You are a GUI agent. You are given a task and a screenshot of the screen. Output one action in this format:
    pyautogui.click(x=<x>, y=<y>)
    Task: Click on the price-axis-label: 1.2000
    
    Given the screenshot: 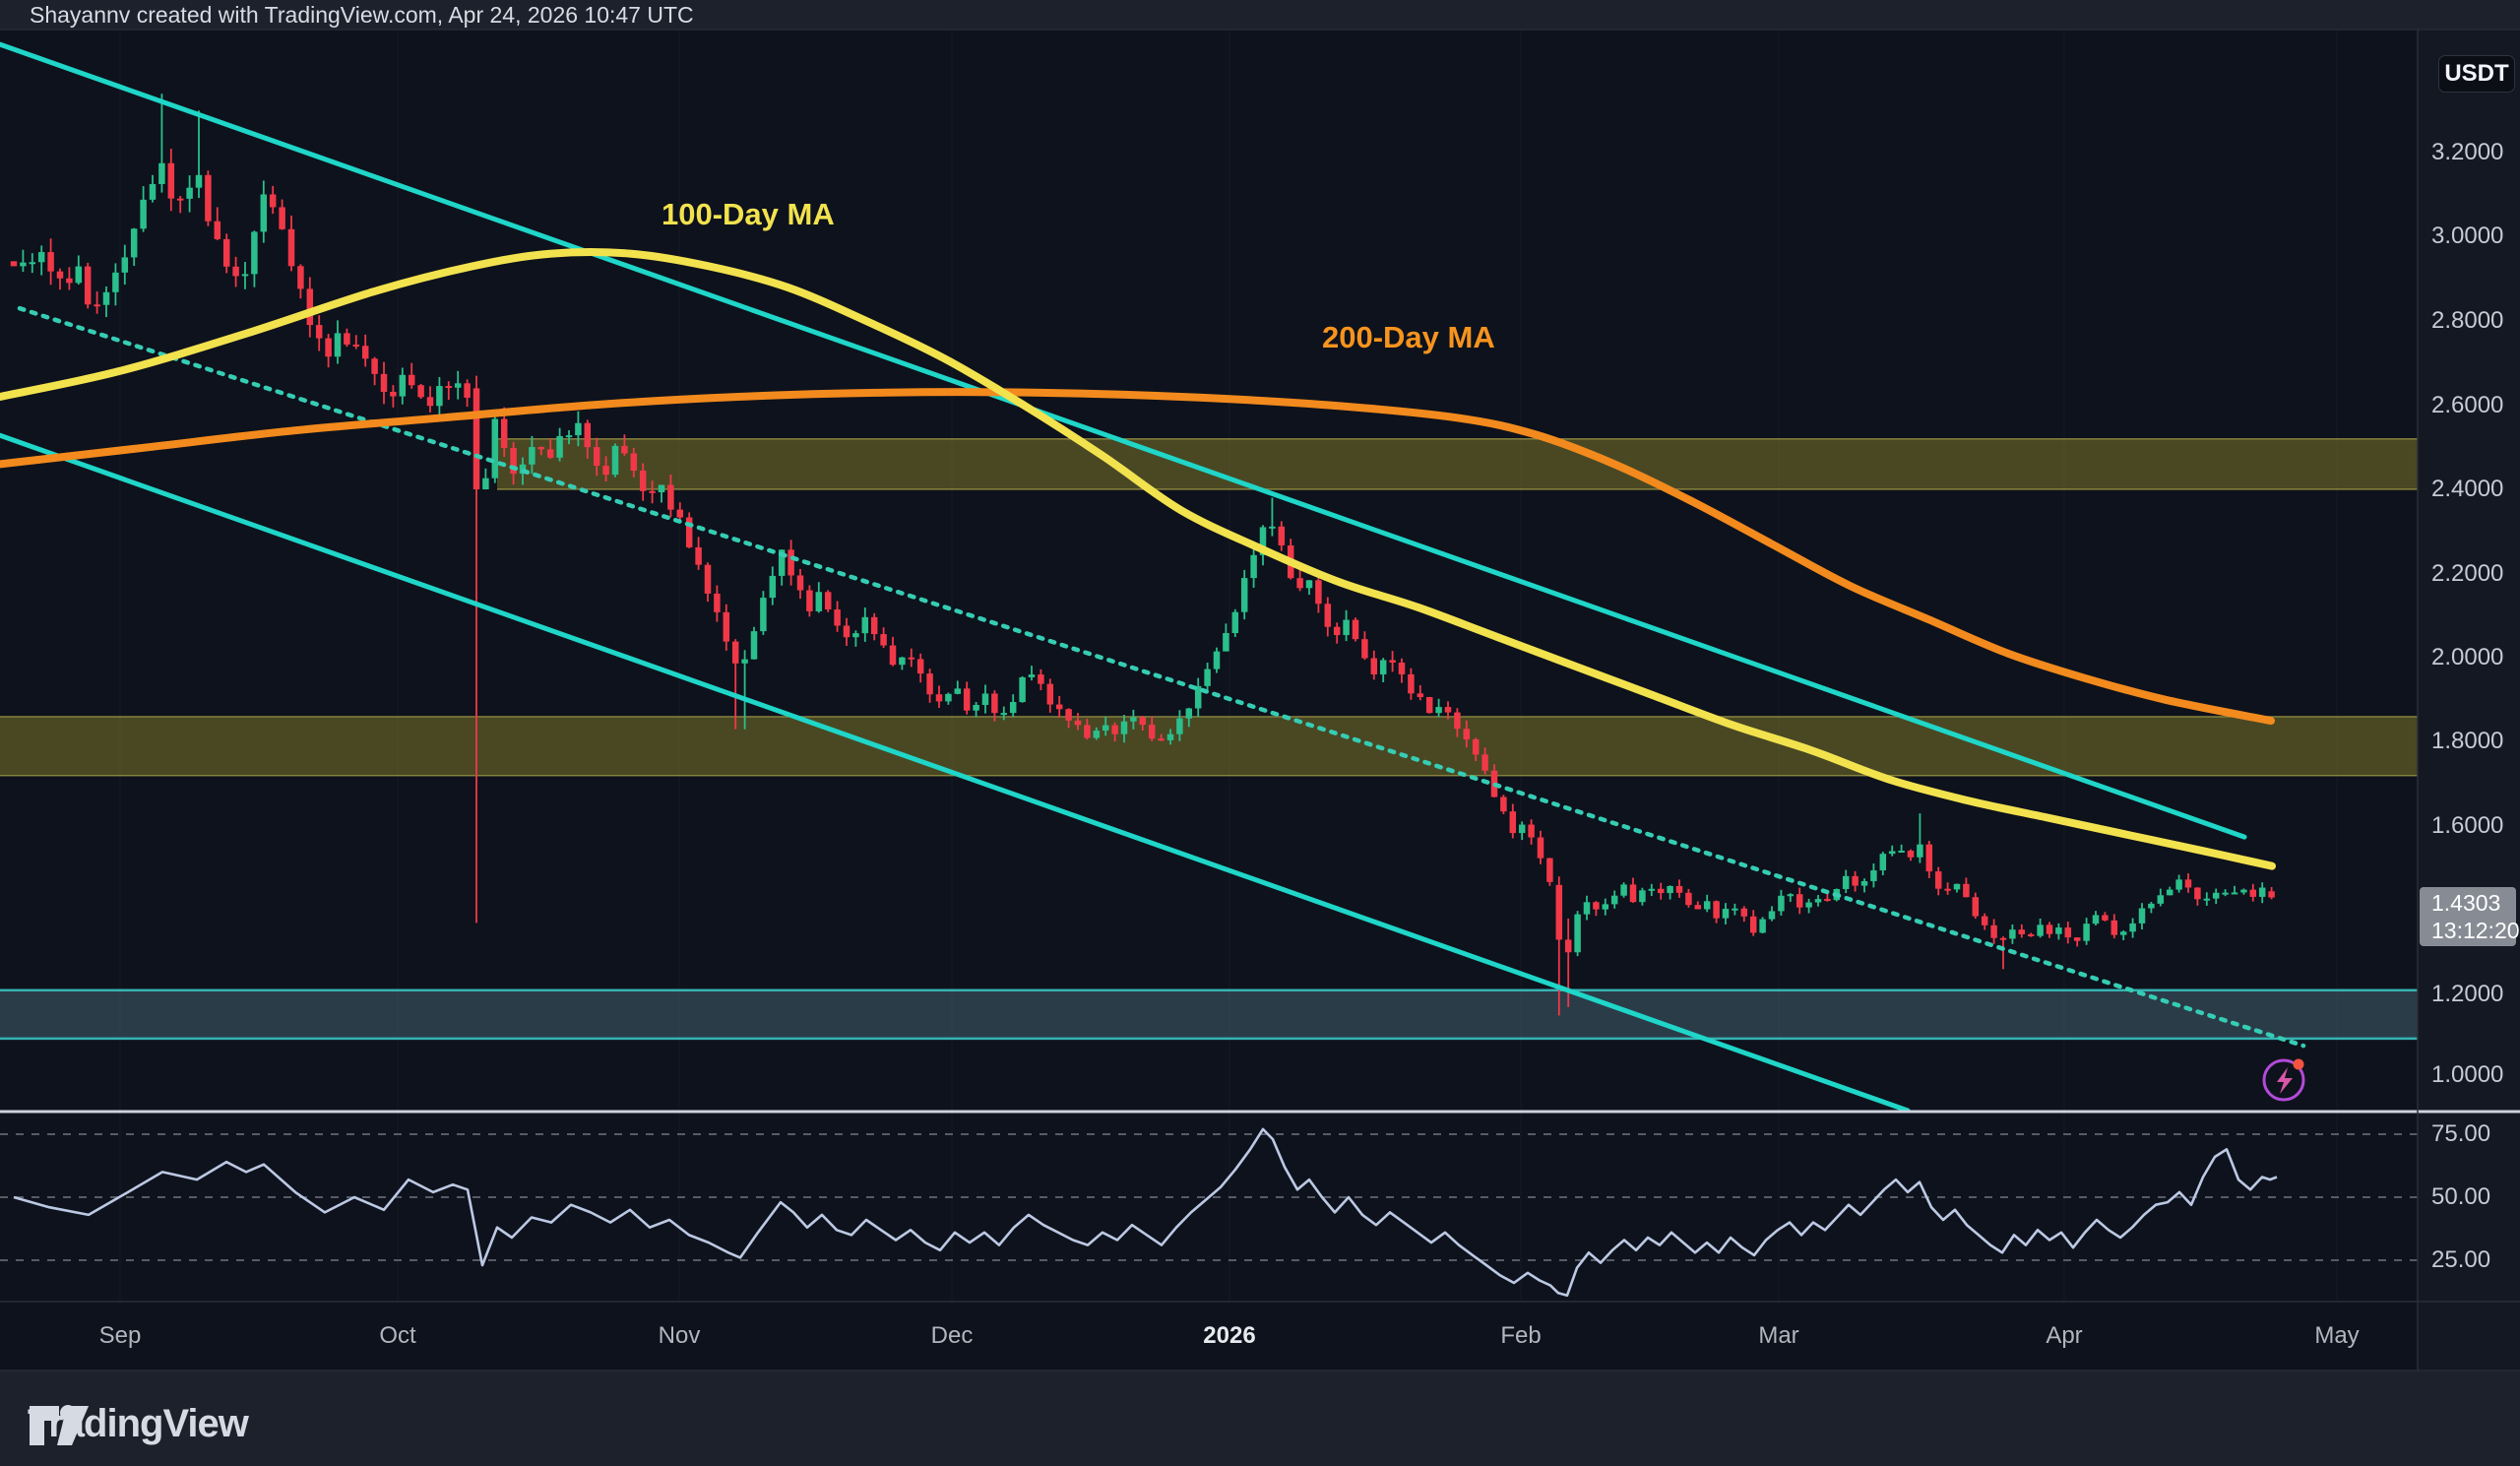 What is the action you would take?
    pyautogui.click(x=2467, y=994)
    